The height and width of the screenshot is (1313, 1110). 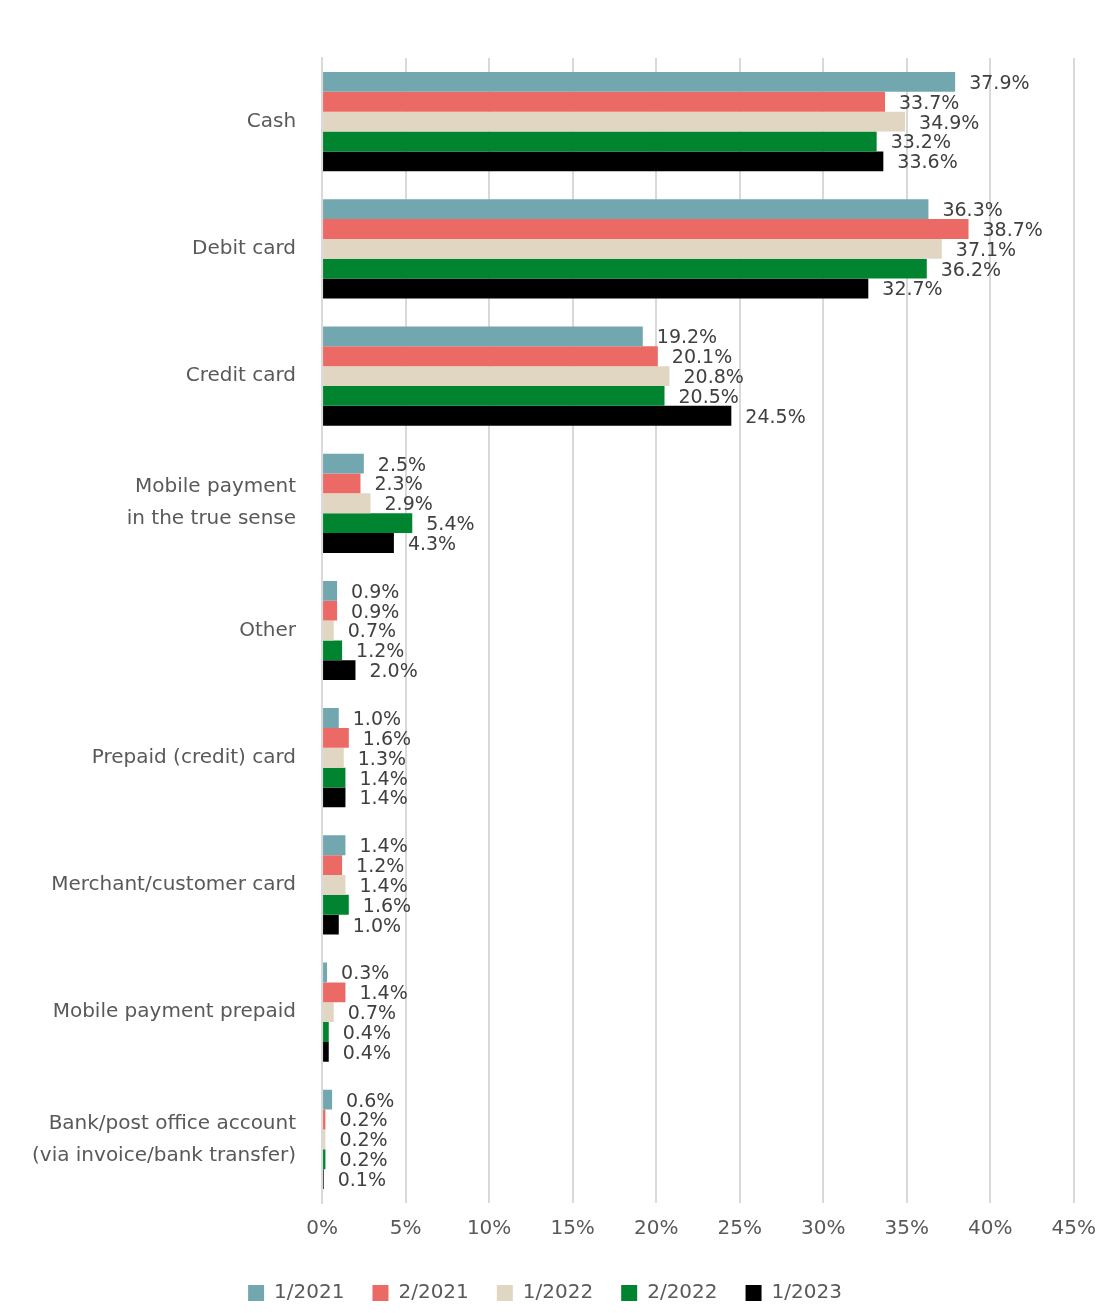 What do you see at coordinates (1073, 1227) in the screenshot?
I see `x-tick-label: 45%` at bounding box center [1073, 1227].